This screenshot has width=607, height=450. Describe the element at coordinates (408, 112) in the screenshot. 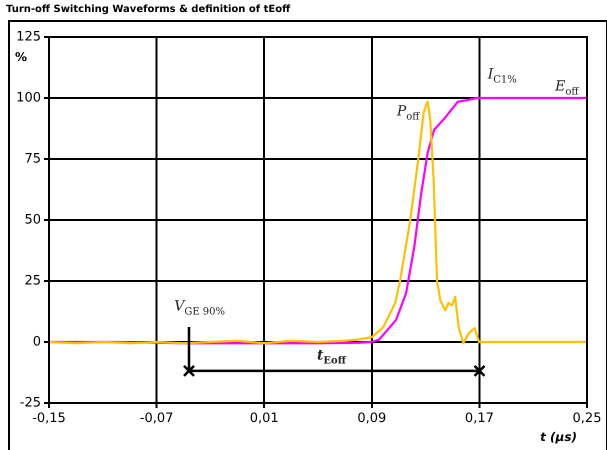

I see `annotation: P$_{off}$` at that location.